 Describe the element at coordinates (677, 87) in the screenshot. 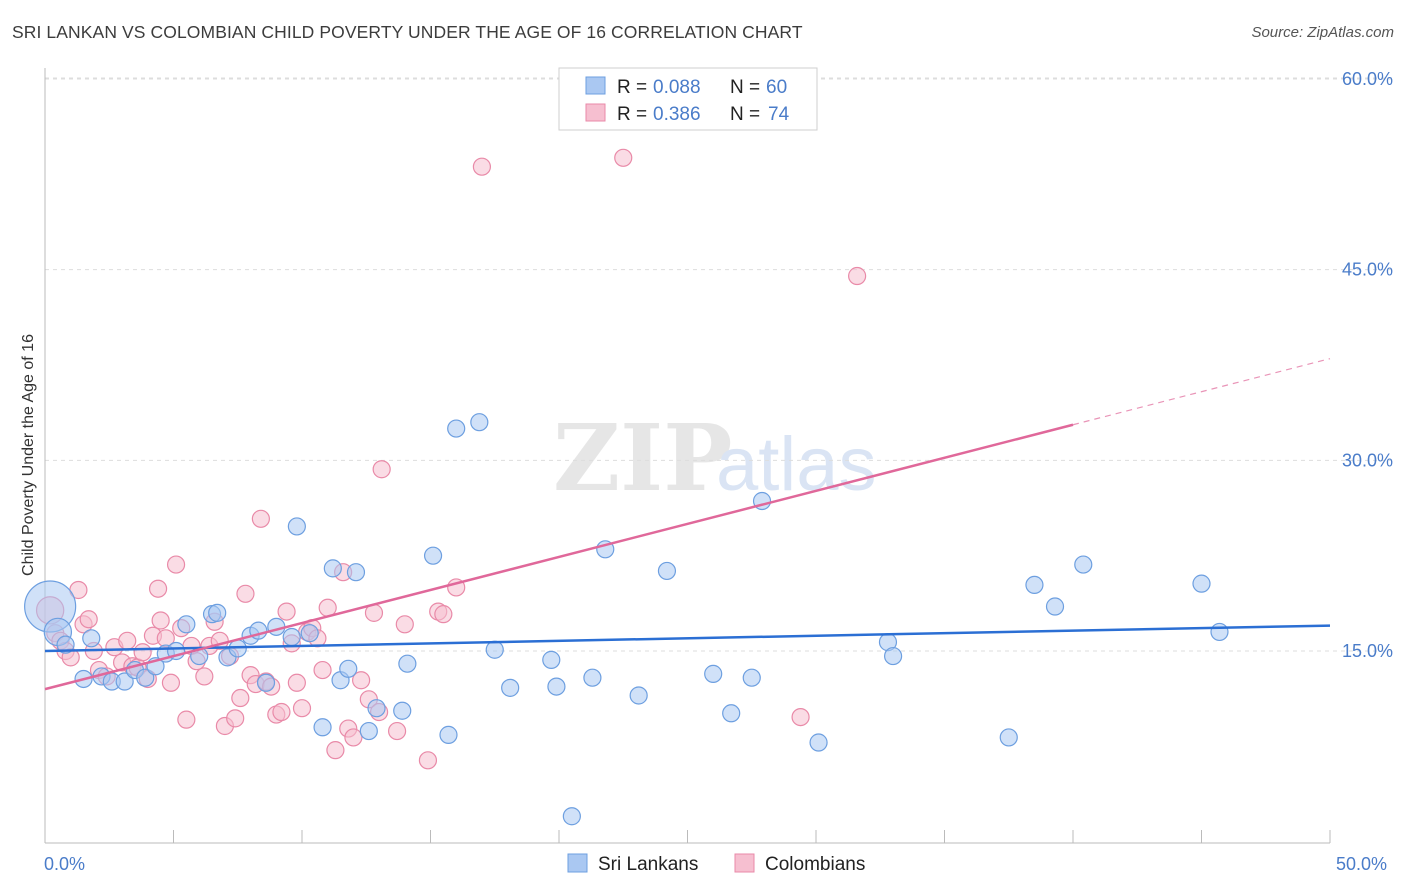

I see `legend-r-value-1: 0.088` at that location.